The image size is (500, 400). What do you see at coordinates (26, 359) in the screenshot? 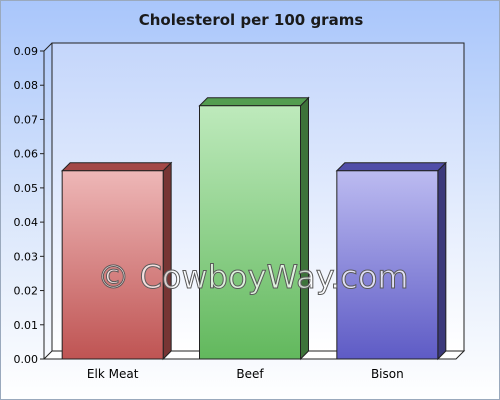
I see `y-tick-label: 0.00` at bounding box center [26, 359].